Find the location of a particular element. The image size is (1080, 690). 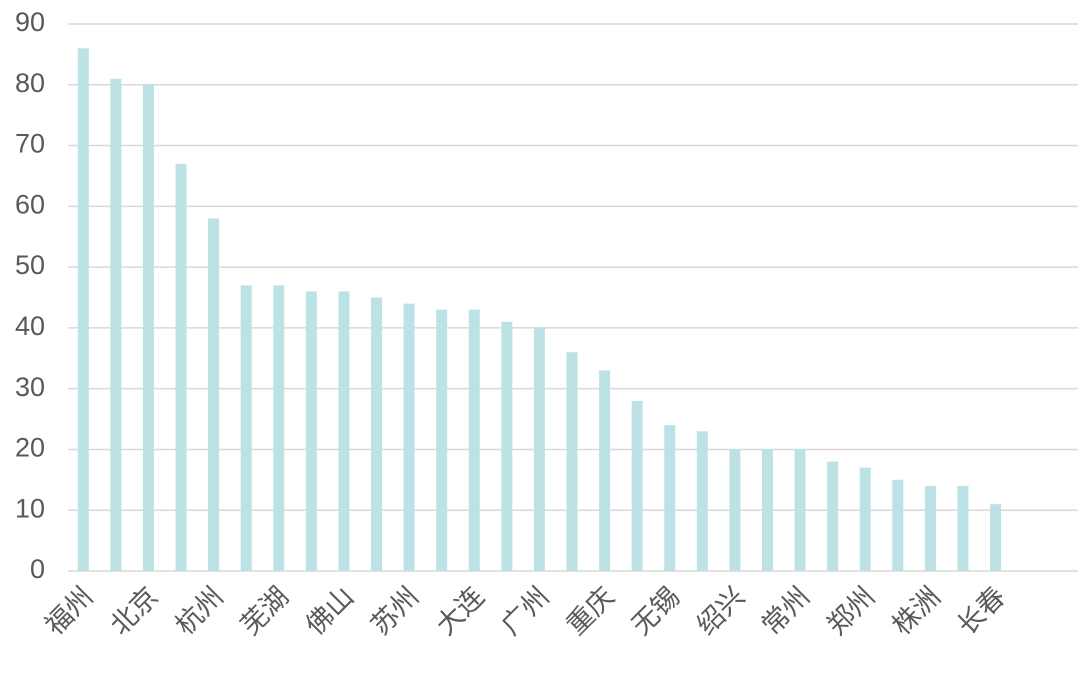

y-tick-label: 90 is located at coordinates (30, 22).